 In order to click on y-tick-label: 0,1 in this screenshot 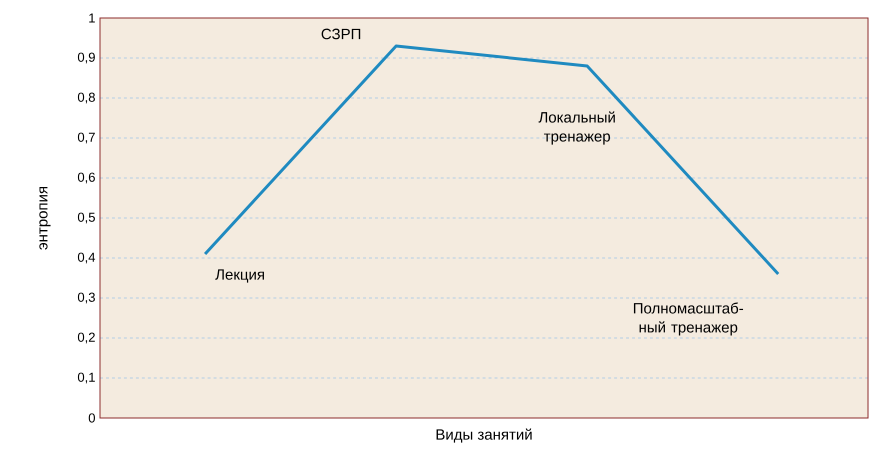, I will do `click(86, 378)`.